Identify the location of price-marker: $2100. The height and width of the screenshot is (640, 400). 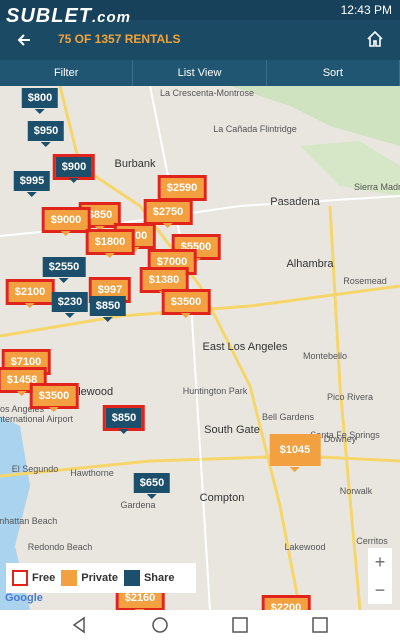
(30, 293).